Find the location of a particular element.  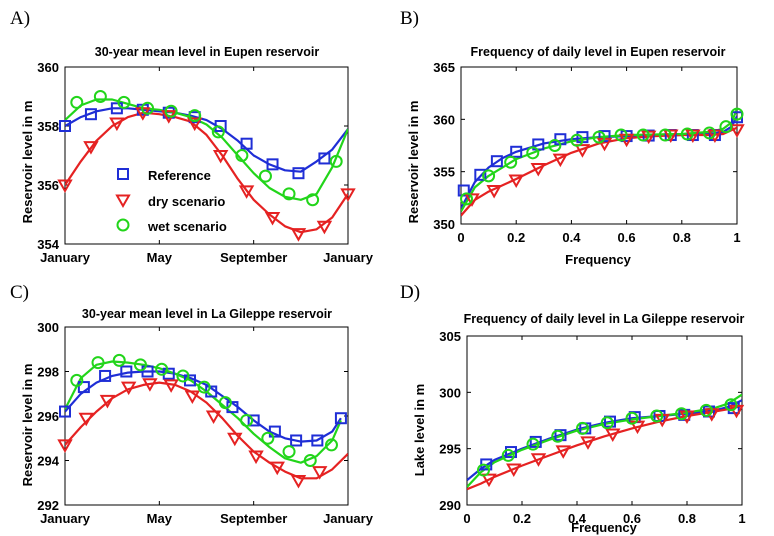

y-tick-label: 358 is located at coordinates (48, 126).